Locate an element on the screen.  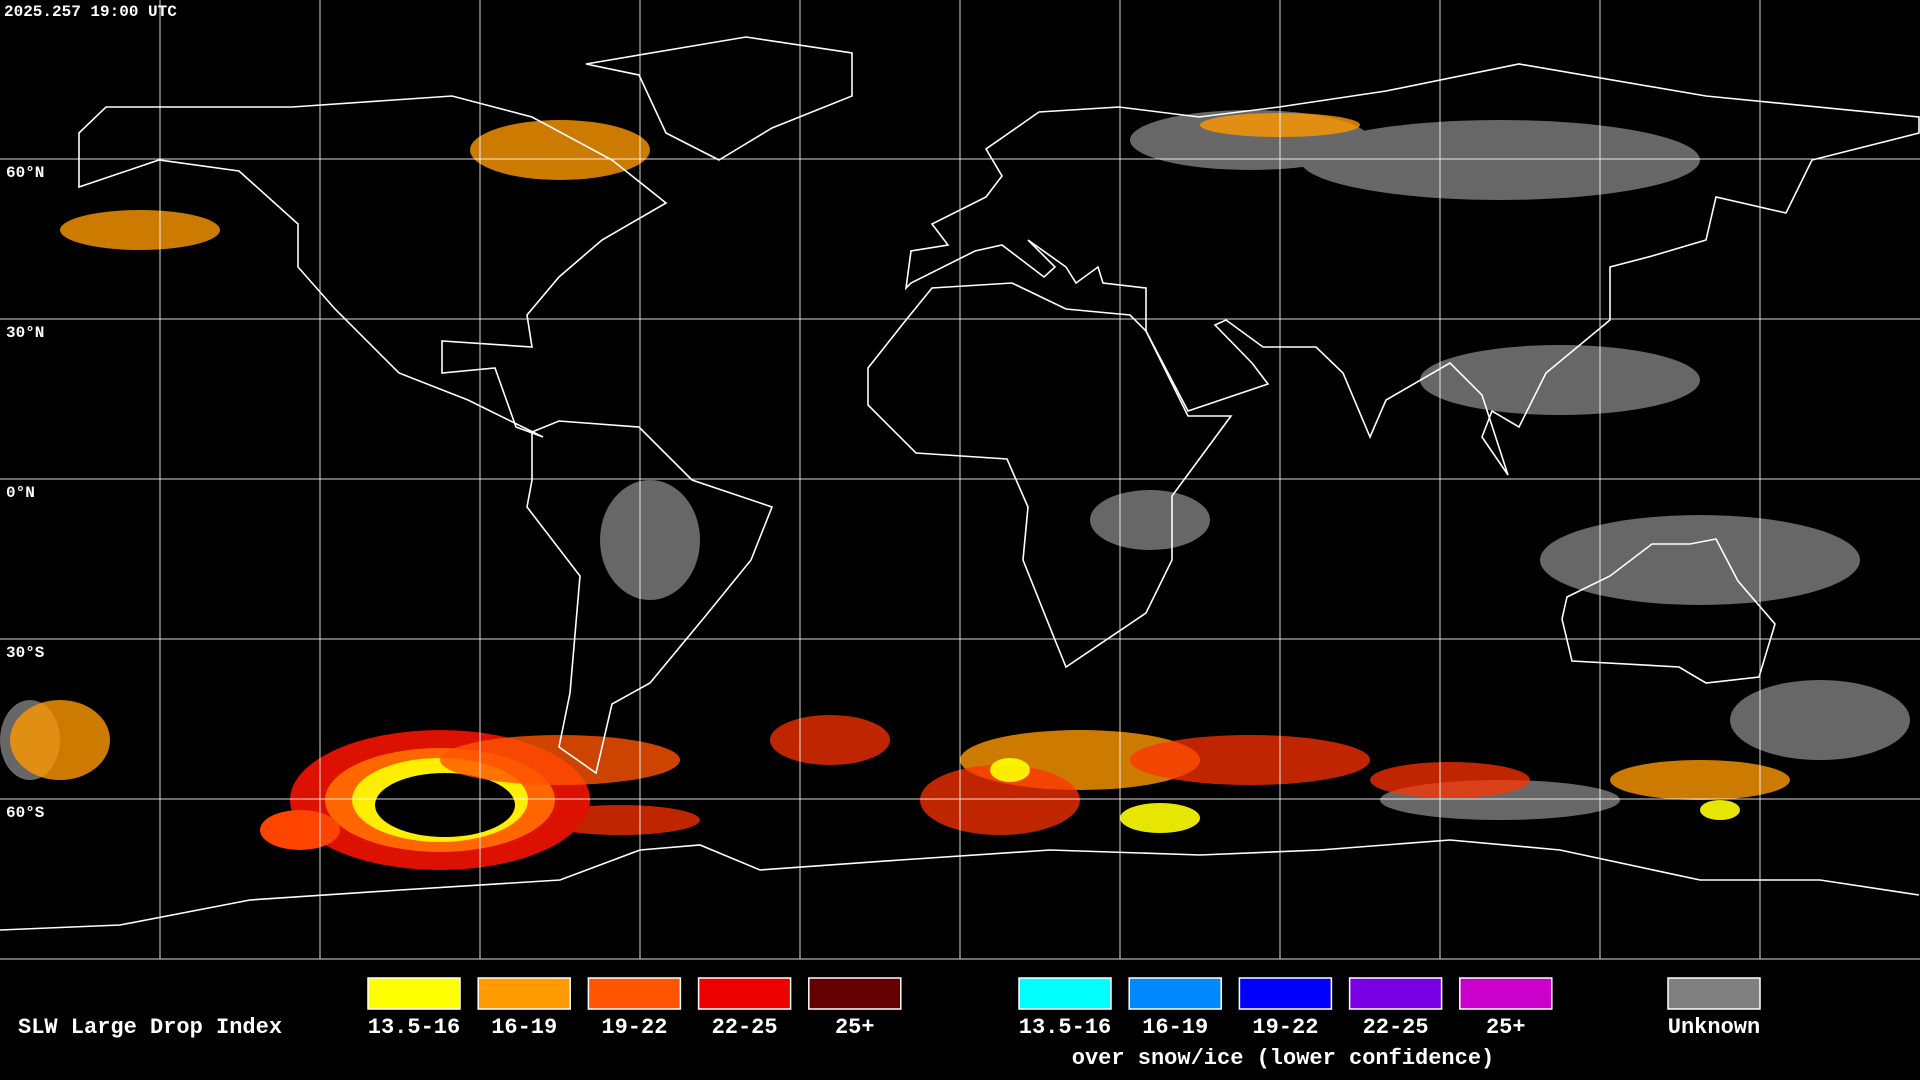
legend-title: SLW Large Drop Index is located at coordinates (150, 1027).